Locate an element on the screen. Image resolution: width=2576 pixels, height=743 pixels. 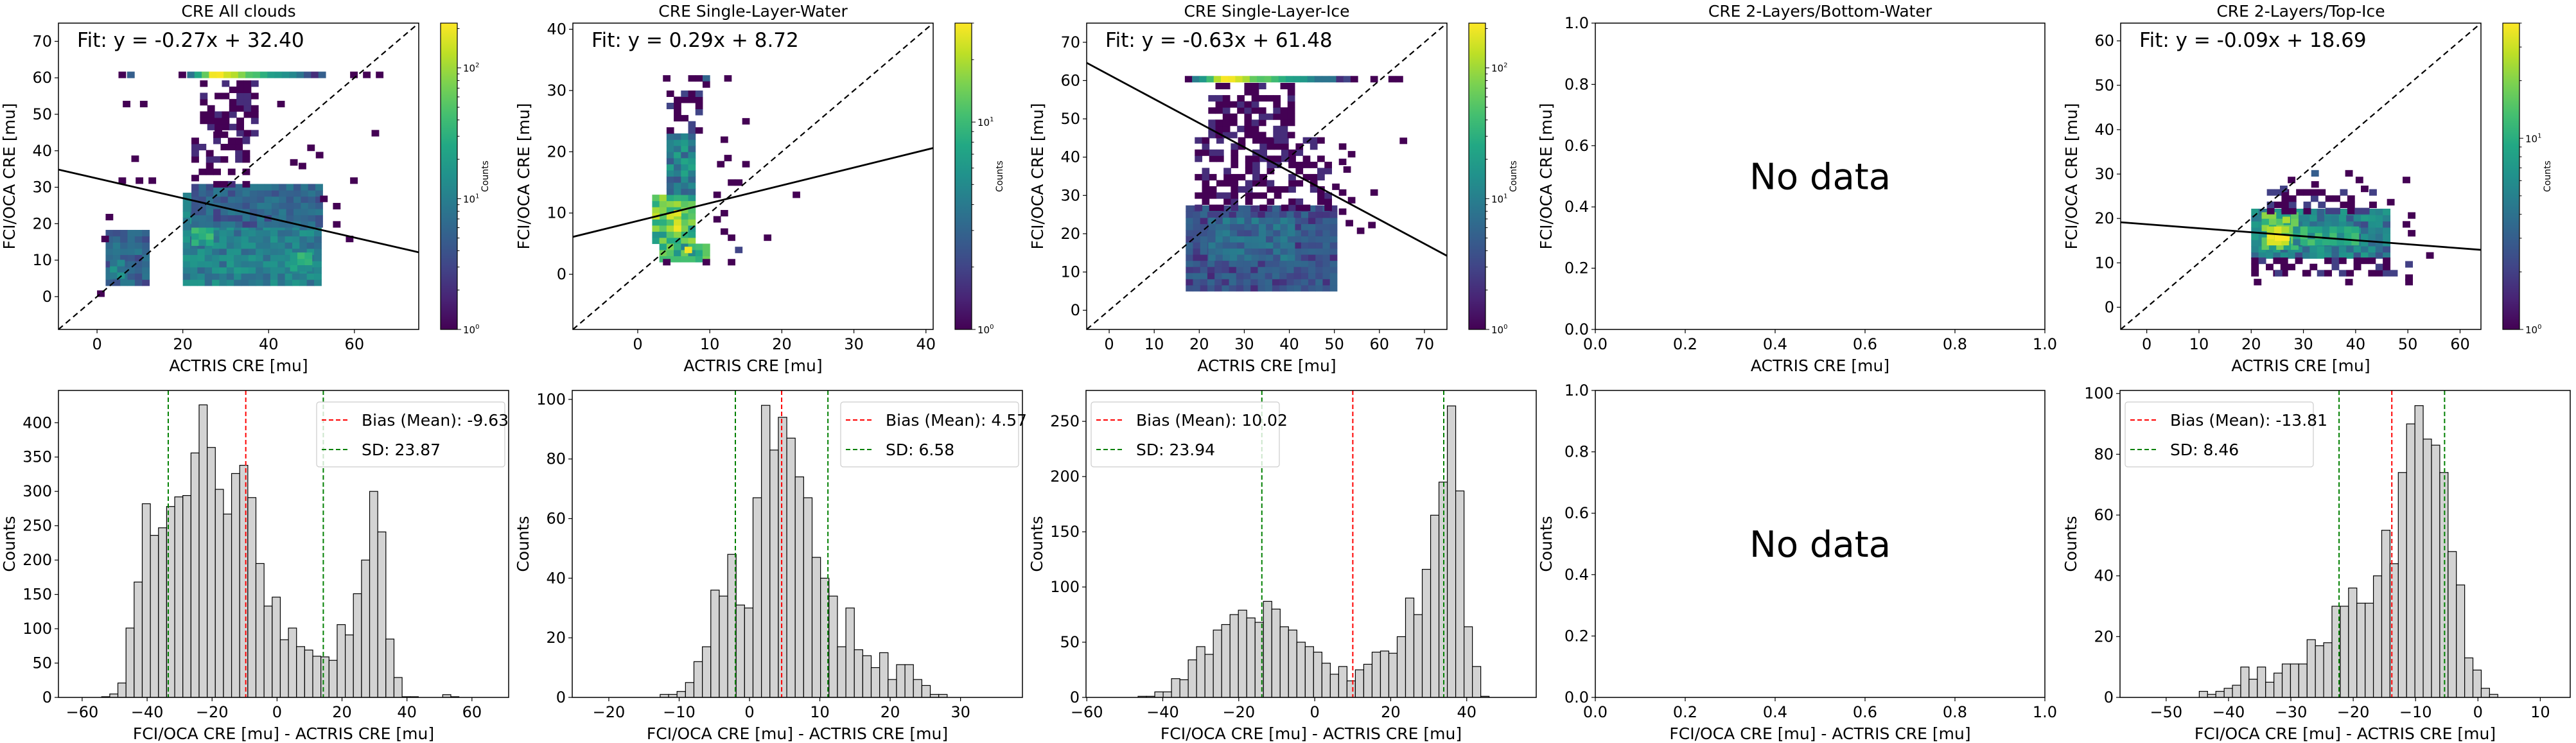
x-tick-label: −40 is located at coordinates (1162, 712).